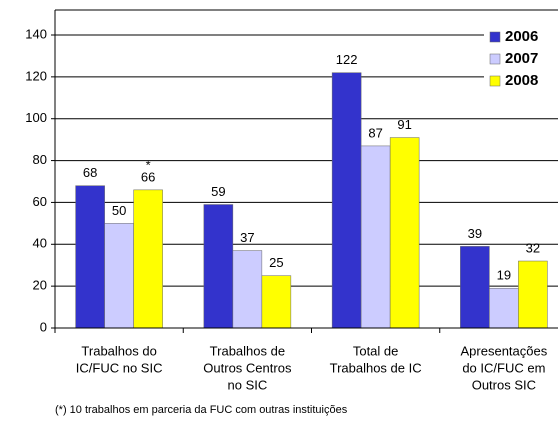  Describe the element at coordinates (347, 59) in the screenshot. I see `data-label: 122` at that location.